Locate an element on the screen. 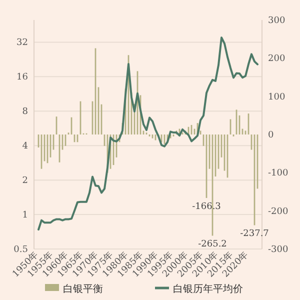 The image size is (300, 300). y-tick-label: 16 is located at coordinates (22, 77).